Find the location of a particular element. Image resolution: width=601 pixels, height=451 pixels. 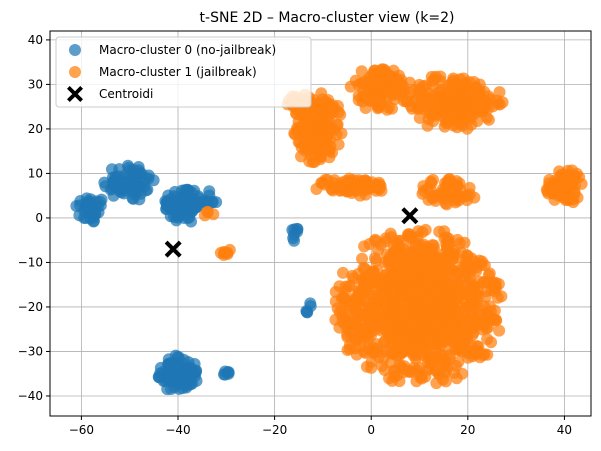

y-tick-label: −30 is located at coordinates (30, 351).